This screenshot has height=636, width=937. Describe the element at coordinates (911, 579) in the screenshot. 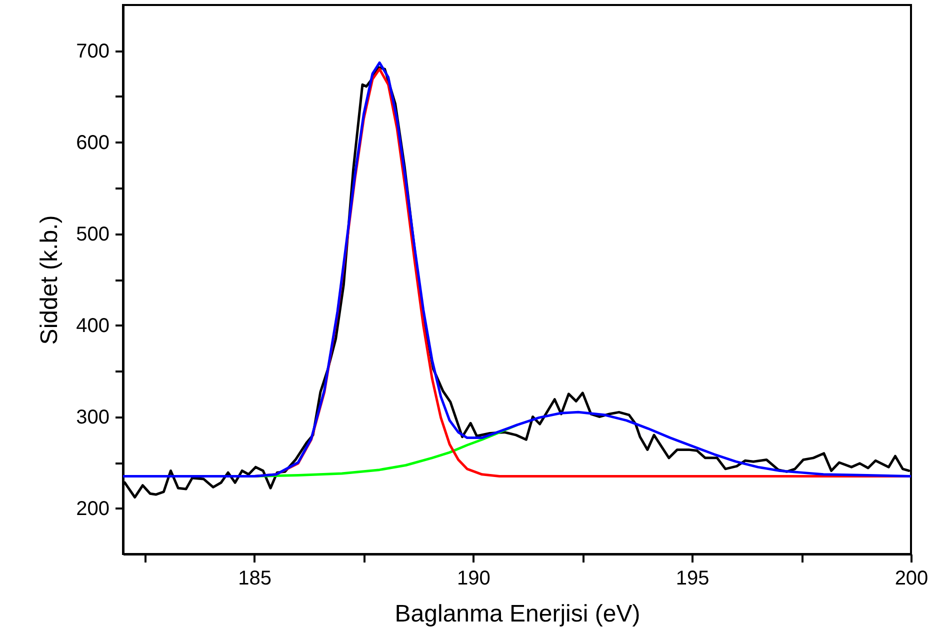

I see `x-tick-label: 200` at that location.